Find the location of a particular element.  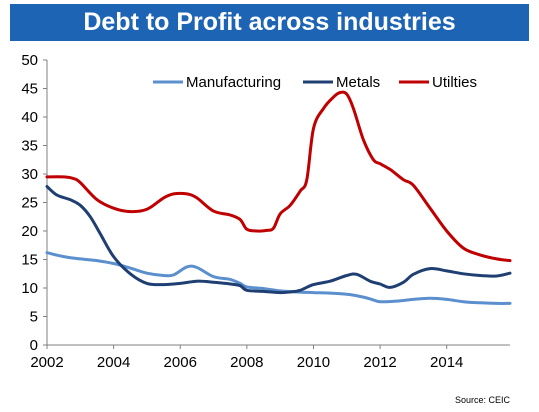

legend-label-manufacturing: Manufacturing is located at coordinates (233, 82).